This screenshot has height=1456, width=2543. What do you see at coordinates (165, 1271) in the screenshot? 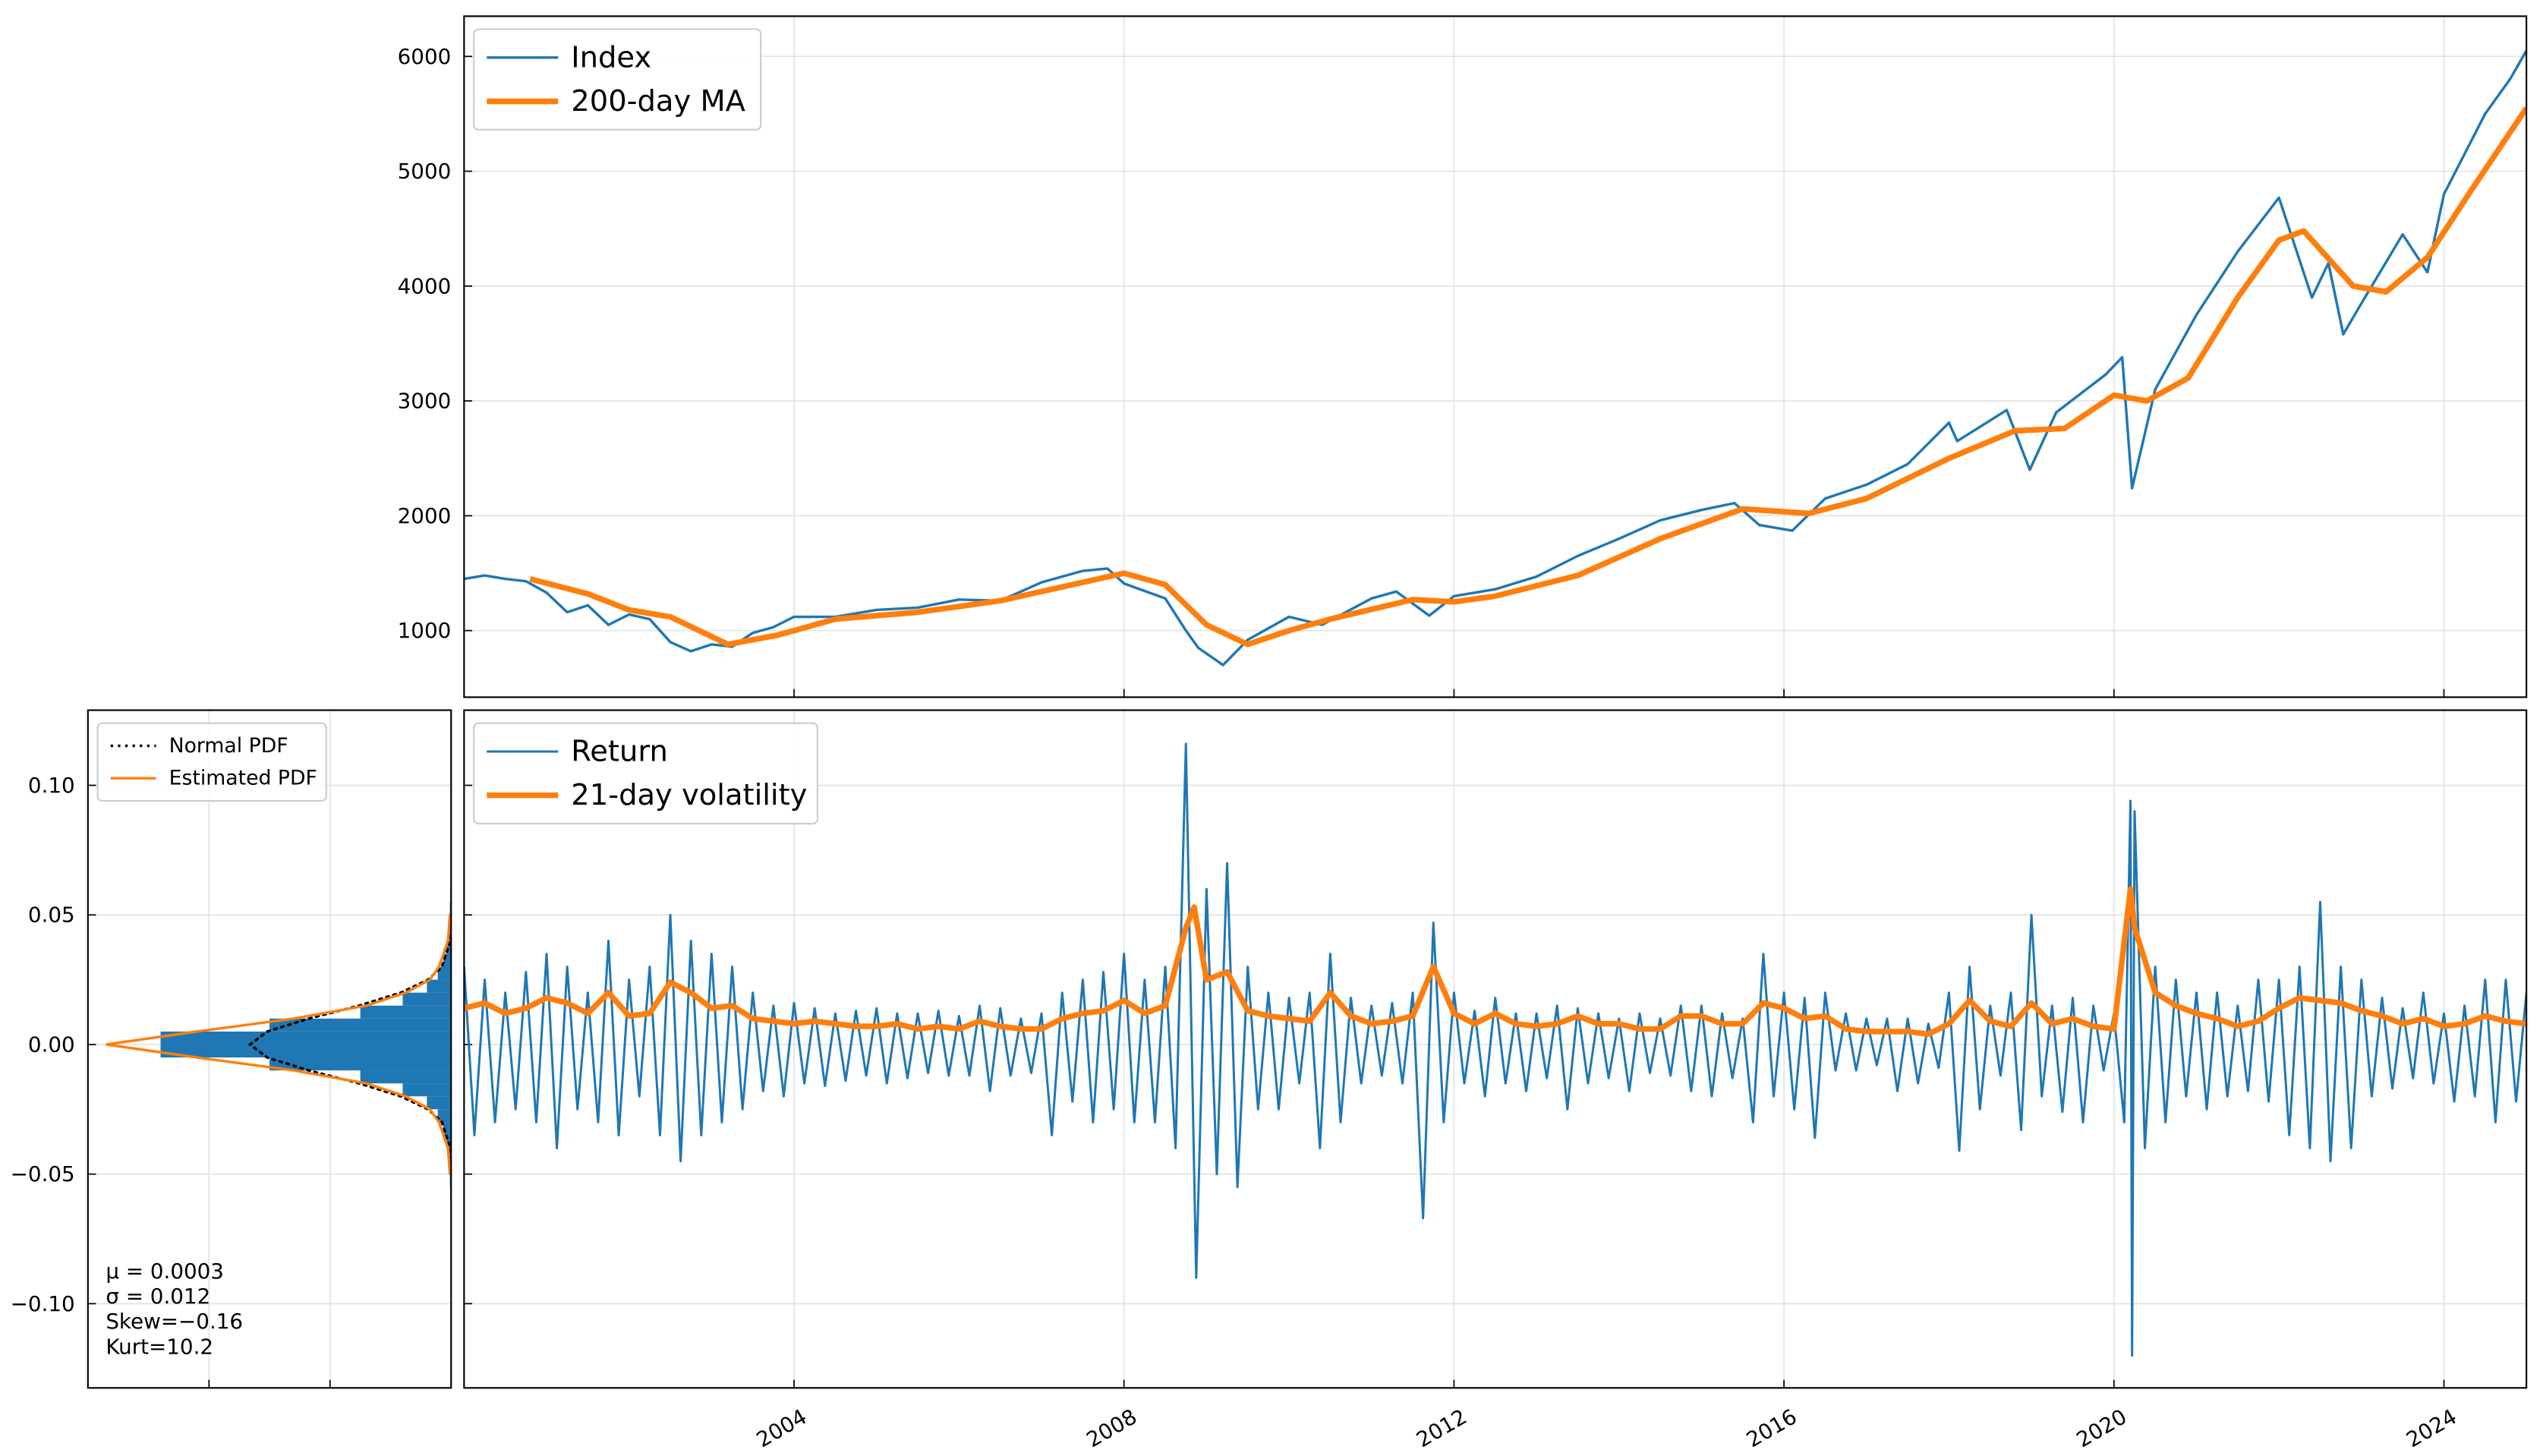
I see `stats-annotation: μ = 0.0003` at bounding box center [165, 1271].